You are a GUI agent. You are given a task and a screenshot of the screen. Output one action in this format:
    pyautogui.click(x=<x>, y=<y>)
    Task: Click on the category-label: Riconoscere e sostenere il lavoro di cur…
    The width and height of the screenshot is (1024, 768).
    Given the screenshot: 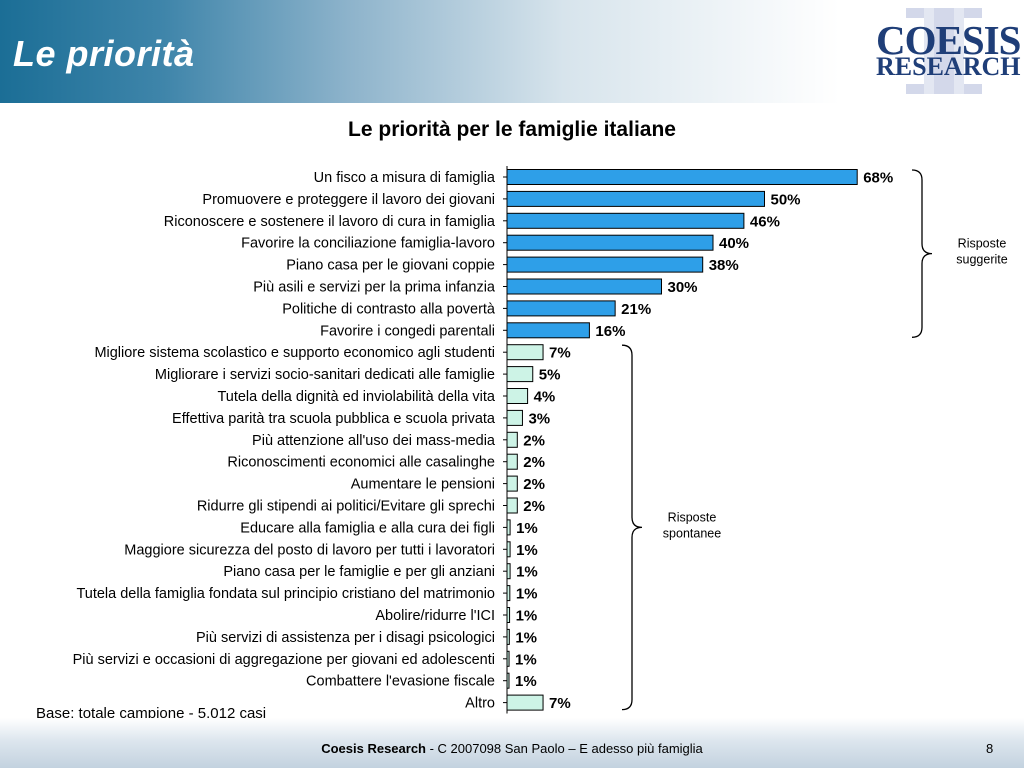 What is the action you would take?
    pyautogui.click(x=330, y=222)
    